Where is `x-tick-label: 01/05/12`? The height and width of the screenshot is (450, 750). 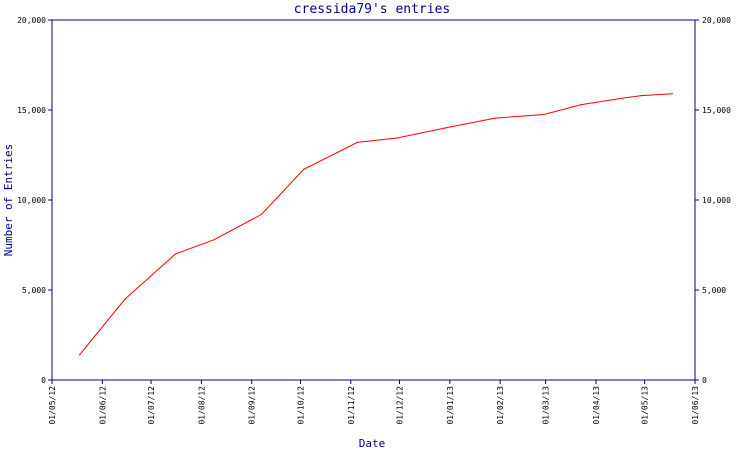
x-tick-label: 01/05/12 is located at coordinates (52, 405).